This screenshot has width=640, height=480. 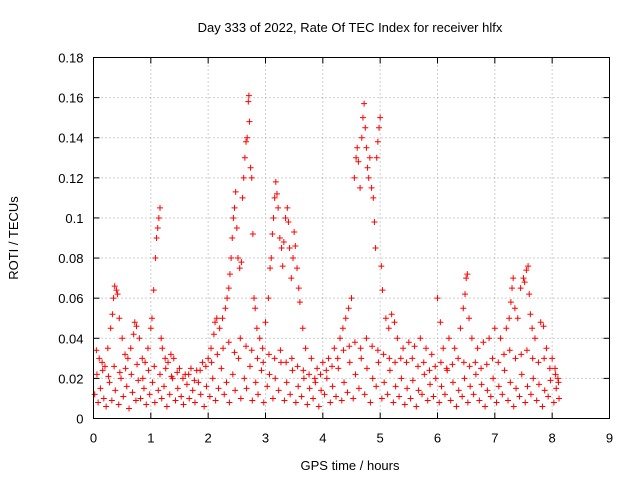 I want to click on y-tick-label: 0.08, so click(x=70, y=258).